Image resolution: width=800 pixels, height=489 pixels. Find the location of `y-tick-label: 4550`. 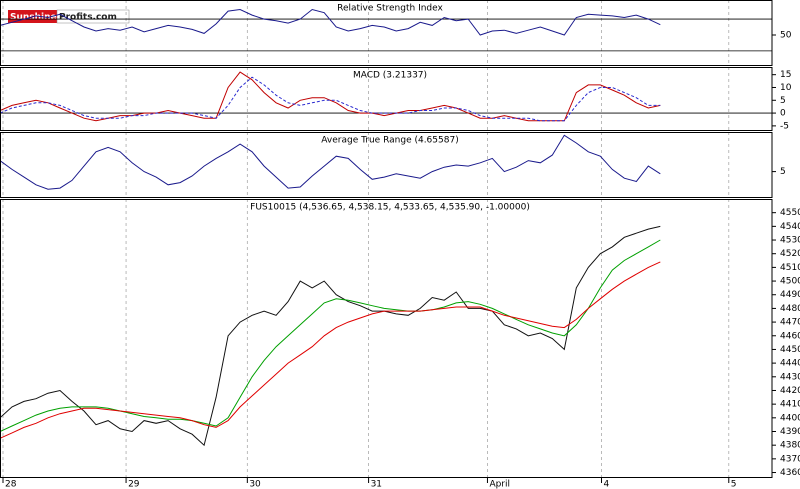

y-tick-label: 4550 is located at coordinates (790, 213).